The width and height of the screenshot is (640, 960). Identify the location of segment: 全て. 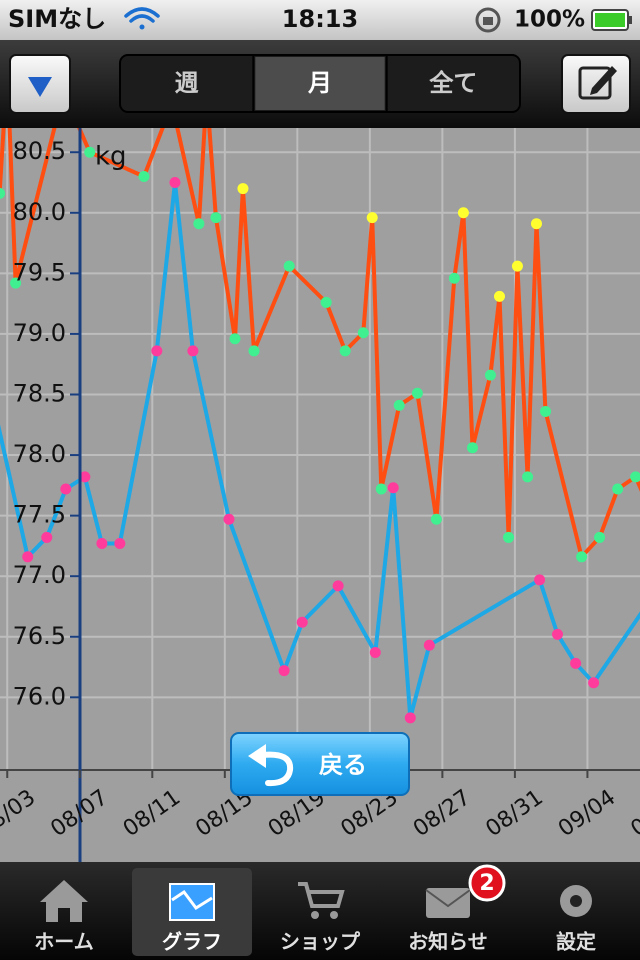
(431, 83).